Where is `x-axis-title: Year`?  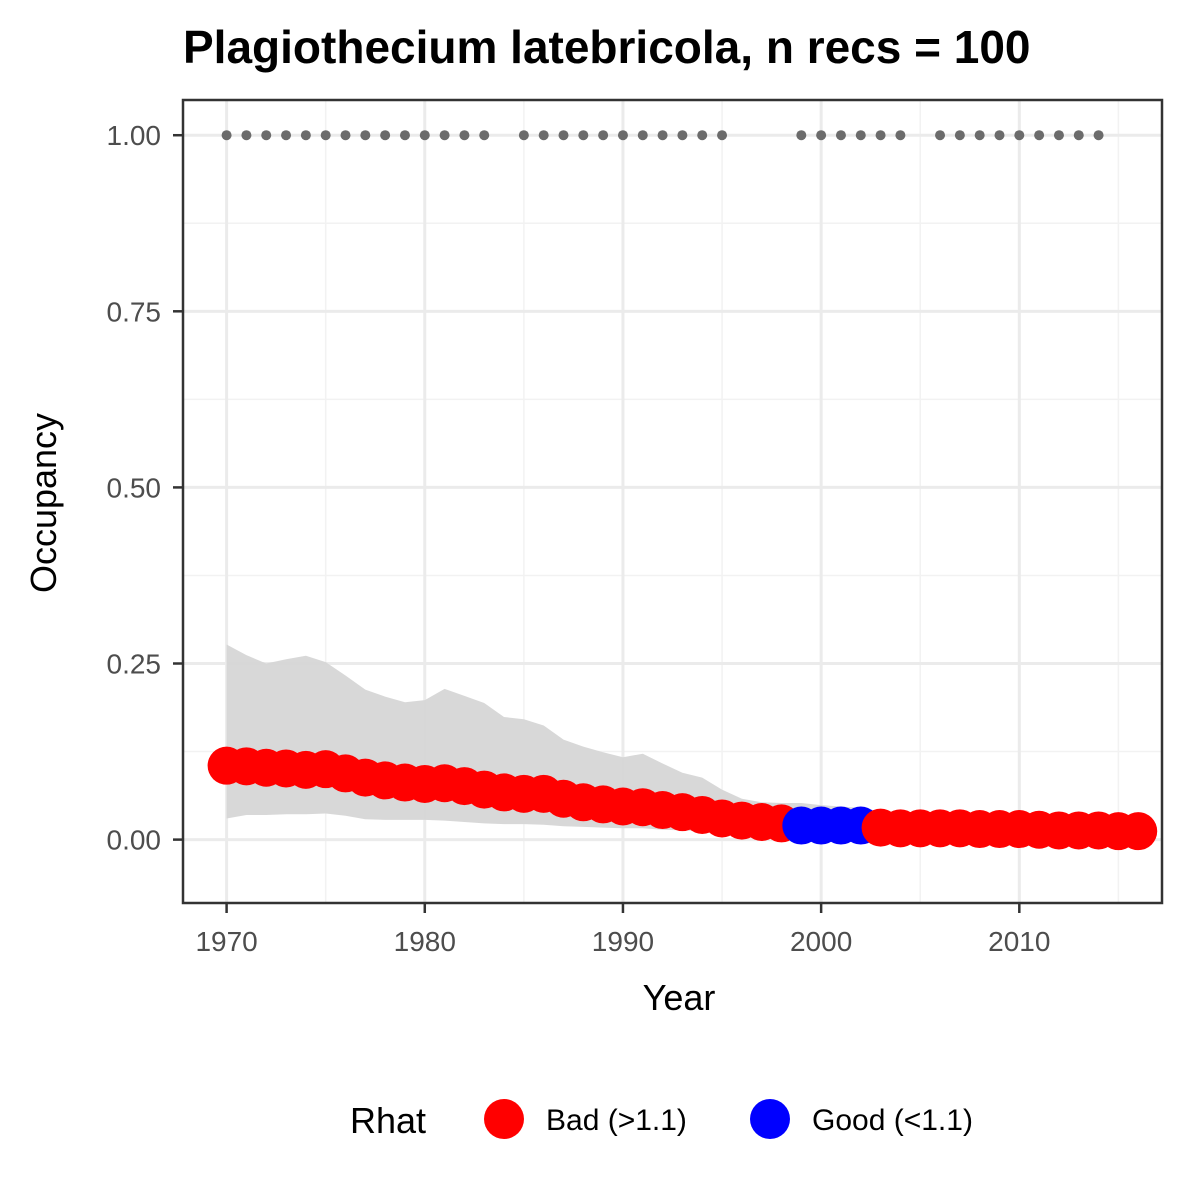 x-axis-title: Year is located at coordinates (679, 997).